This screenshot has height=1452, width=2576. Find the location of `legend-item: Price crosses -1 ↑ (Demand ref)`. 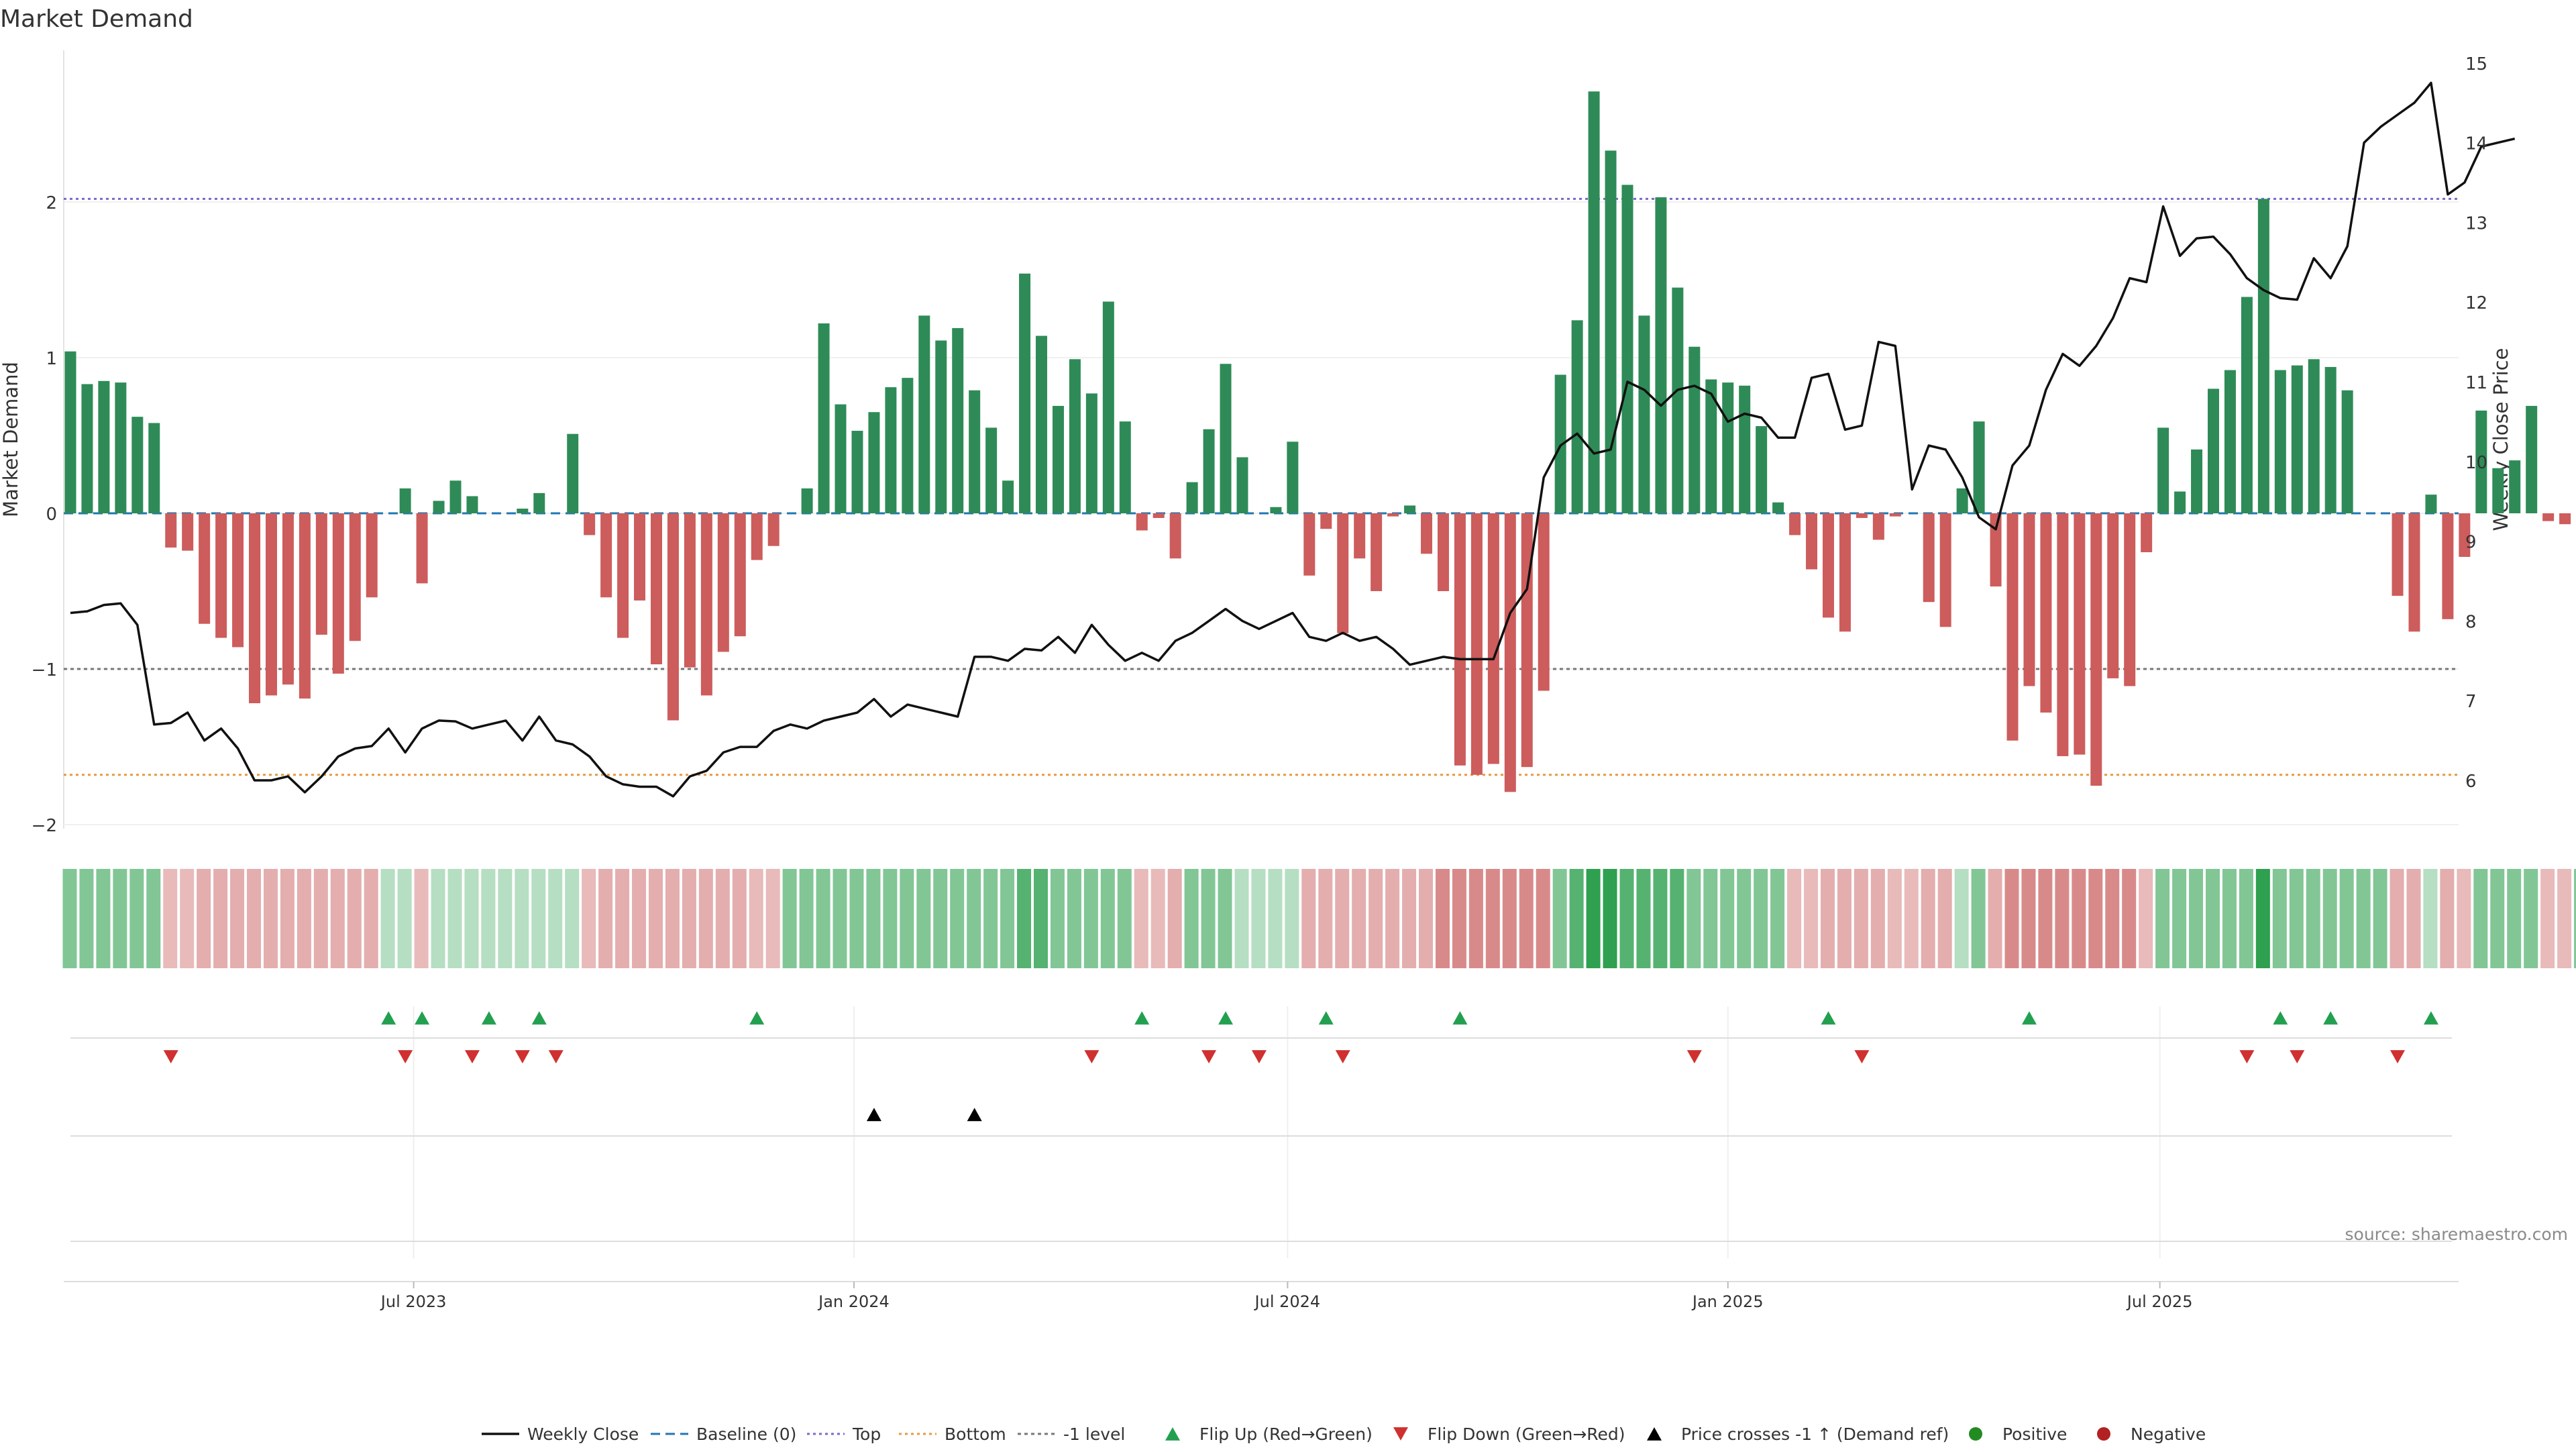

legend-item: Price crosses -1 ↑ (Demand ref) is located at coordinates (1798, 1434).